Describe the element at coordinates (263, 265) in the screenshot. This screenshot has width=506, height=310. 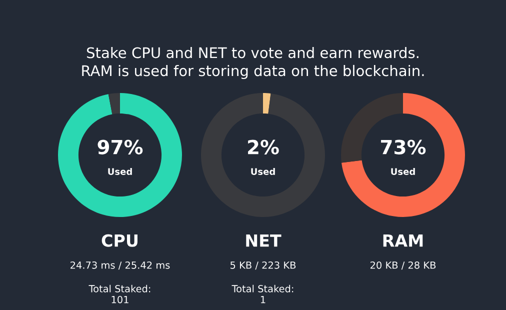
I see `text: 5 KB / 223 KB` at that location.